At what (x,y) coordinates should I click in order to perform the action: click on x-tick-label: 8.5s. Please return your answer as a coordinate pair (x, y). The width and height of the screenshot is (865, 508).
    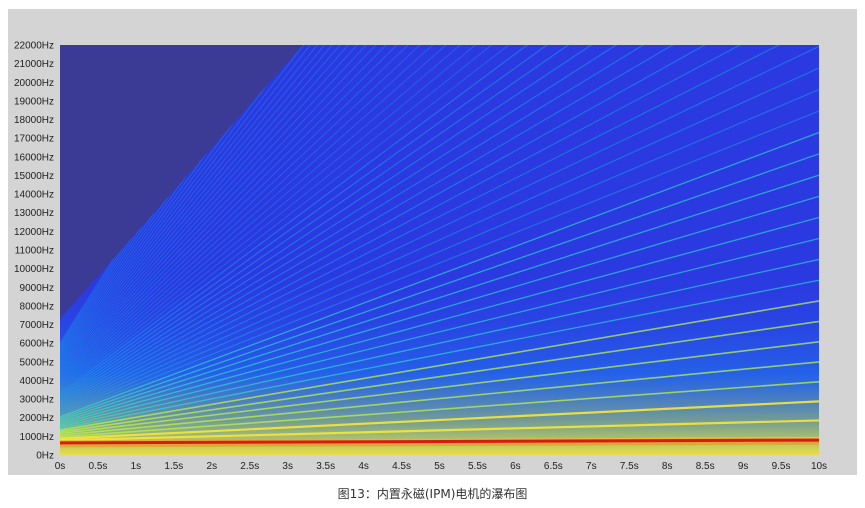
    Looking at the image, I should click on (705, 466).